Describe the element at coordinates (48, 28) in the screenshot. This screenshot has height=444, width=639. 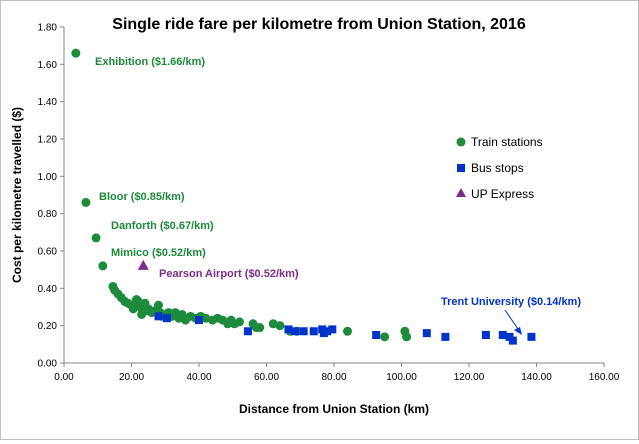
I see `y-tick-label: 1.80` at that location.